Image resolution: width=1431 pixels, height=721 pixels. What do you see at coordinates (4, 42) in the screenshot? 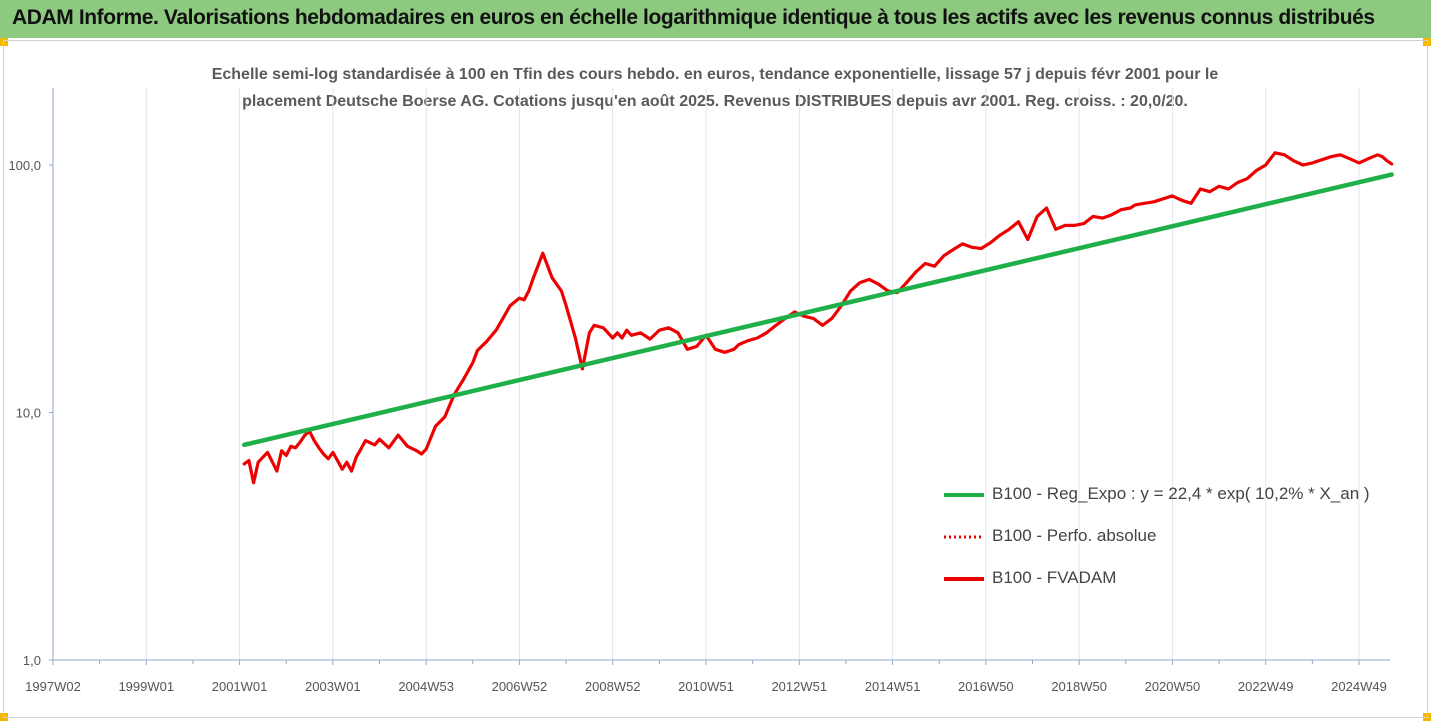
I see `corner-marker` at bounding box center [4, 42].